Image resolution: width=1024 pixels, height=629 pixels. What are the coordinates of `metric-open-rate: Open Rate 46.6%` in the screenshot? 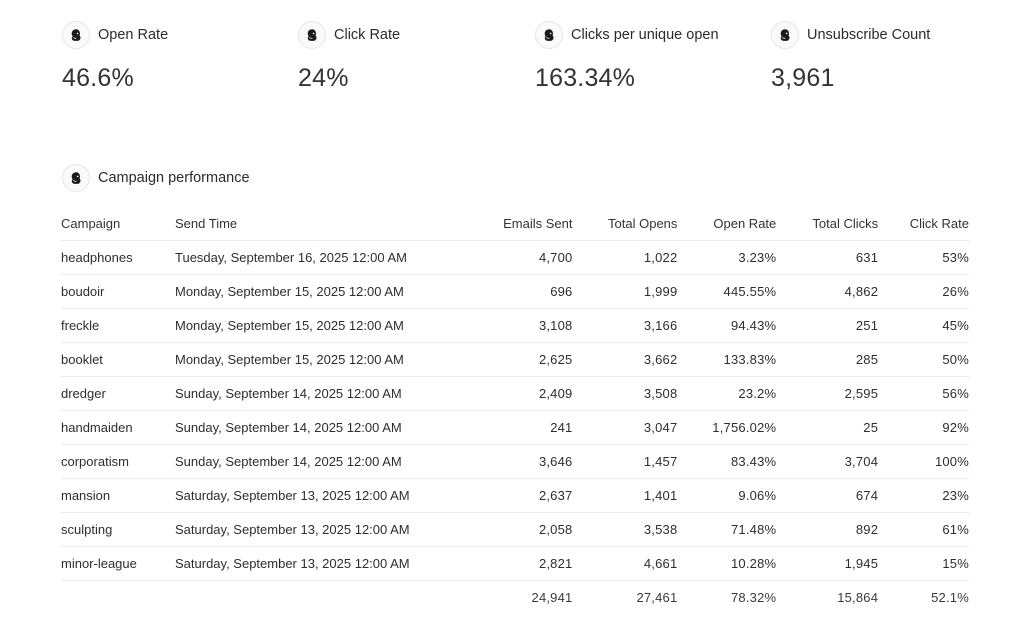 It's located at (172, 56).